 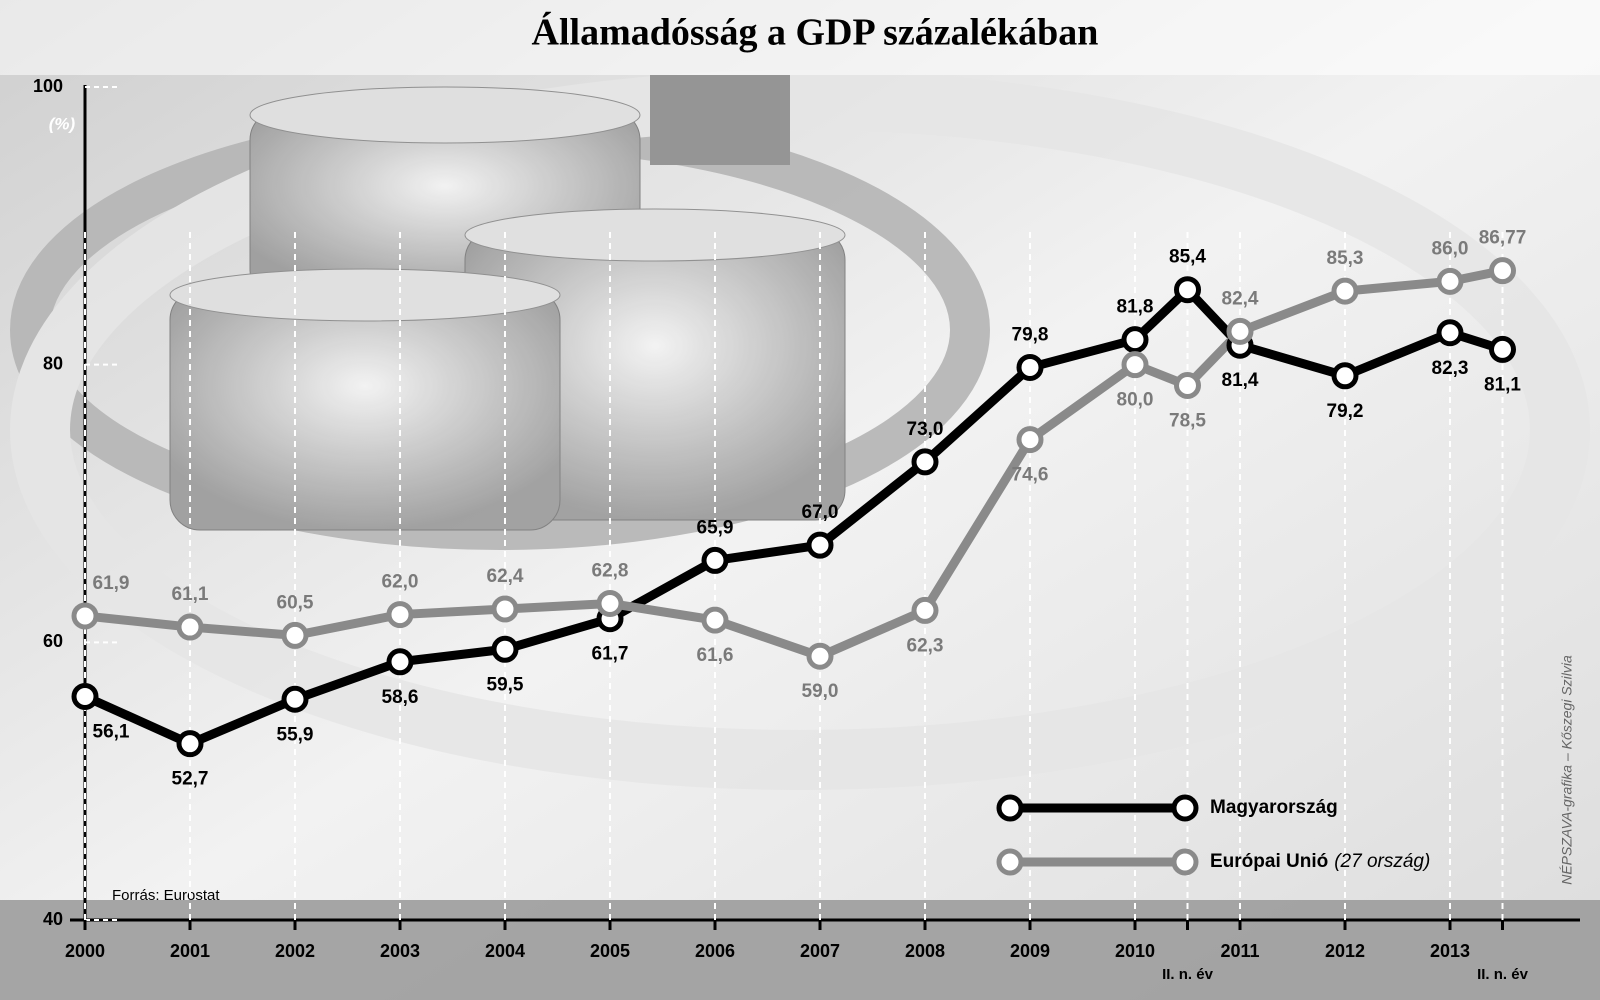 What do you see at coordinates (1187, 257) in the screenshot?
I see `data-label: 85,4` at bounding box center [1187, 257].